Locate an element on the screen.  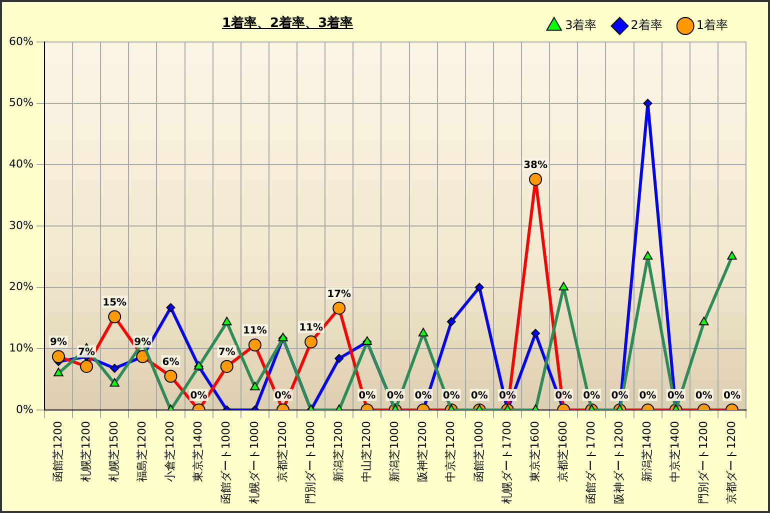
y-tick-label: 60% is located at coordinates (21, 41).